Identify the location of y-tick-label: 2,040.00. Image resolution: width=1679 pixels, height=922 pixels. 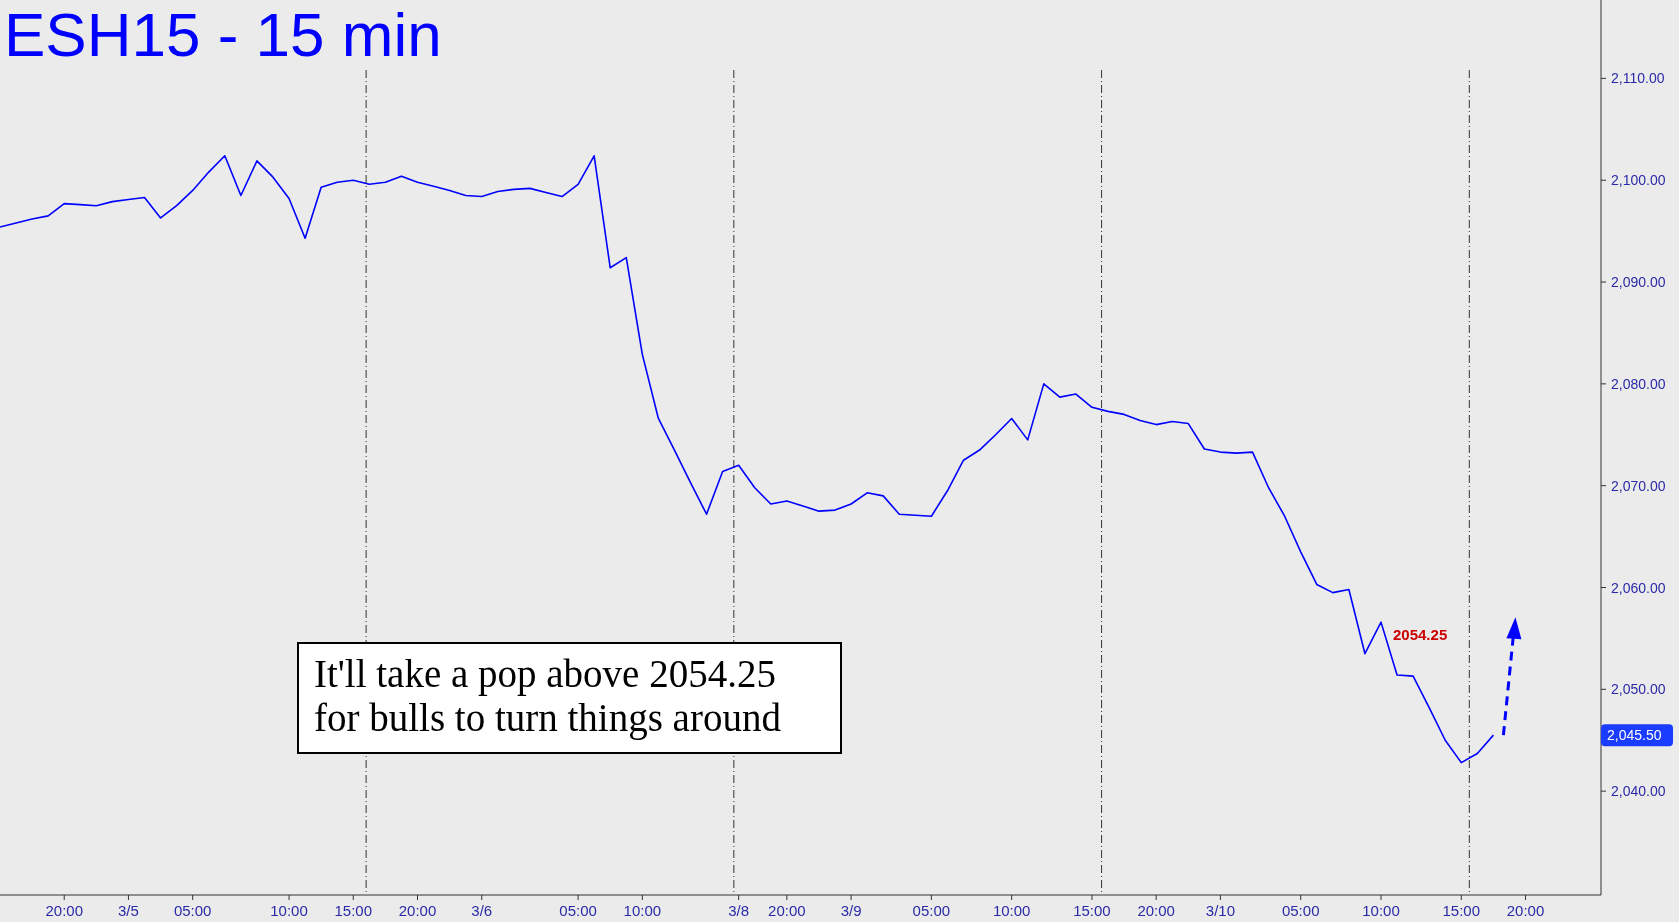
(1638, 791).